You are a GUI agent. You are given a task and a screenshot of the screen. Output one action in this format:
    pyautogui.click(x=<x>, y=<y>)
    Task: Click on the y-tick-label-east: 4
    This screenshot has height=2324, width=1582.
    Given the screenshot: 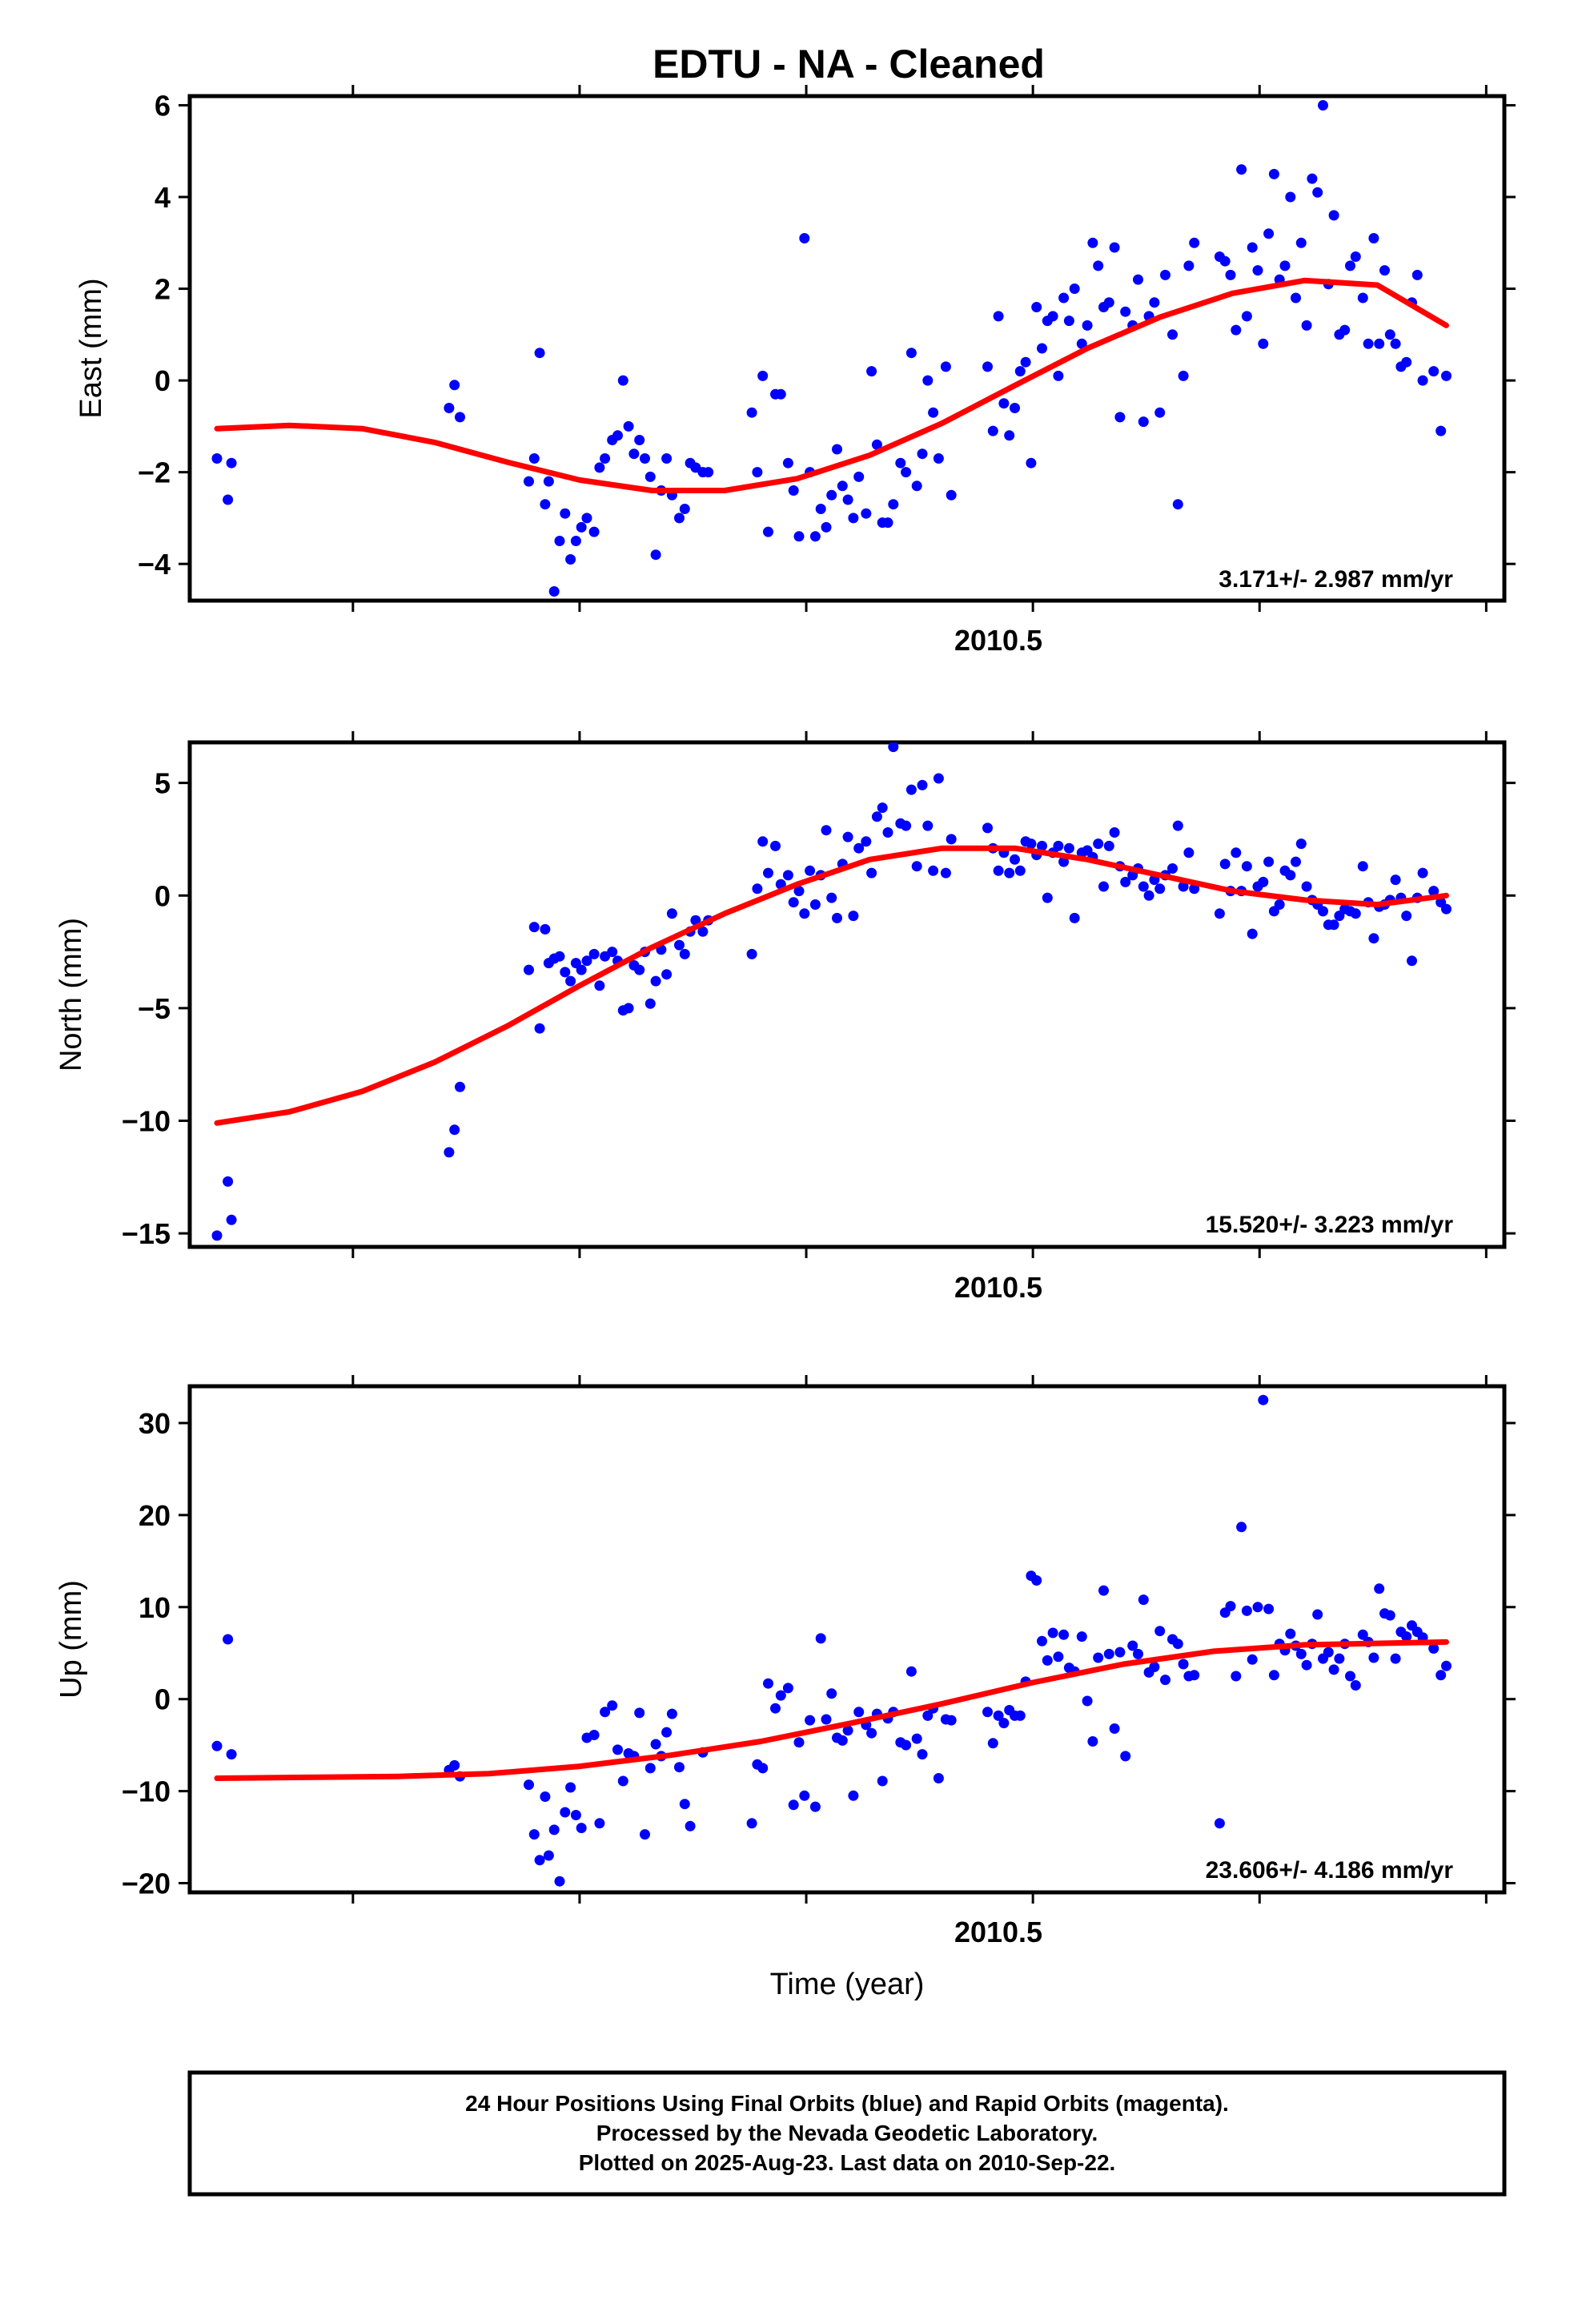 What is the action you would take?
    pyautogui.click(x=163, y=197)
    